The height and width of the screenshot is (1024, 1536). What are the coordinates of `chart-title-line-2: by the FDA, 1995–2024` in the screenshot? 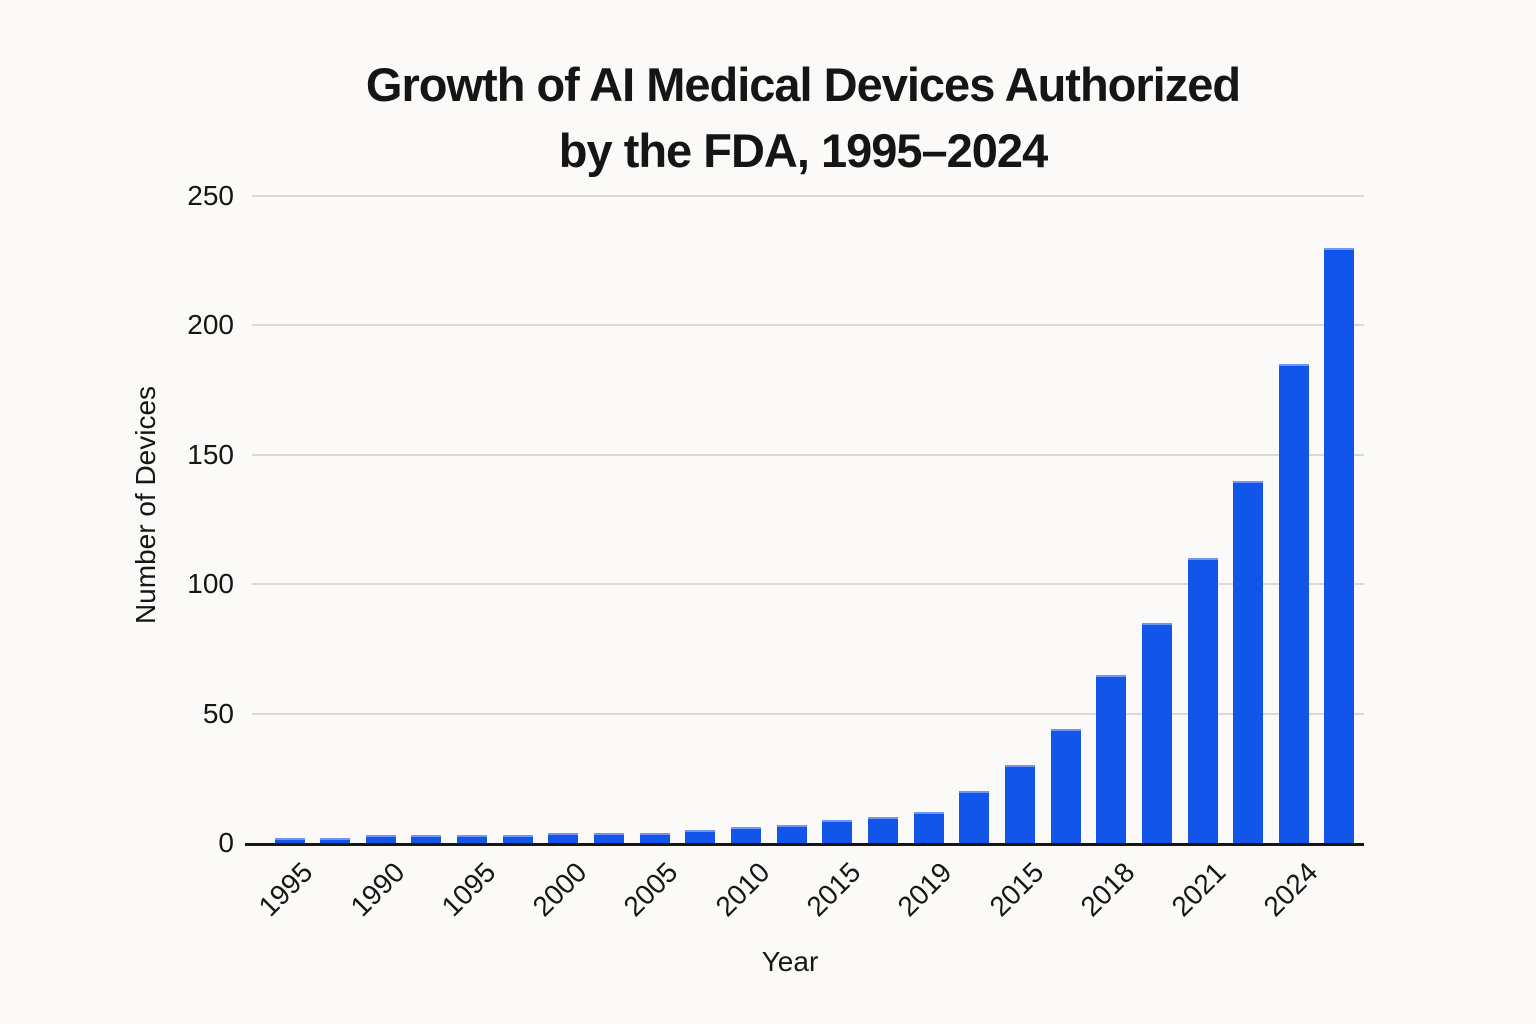 It's located at (803, 150).